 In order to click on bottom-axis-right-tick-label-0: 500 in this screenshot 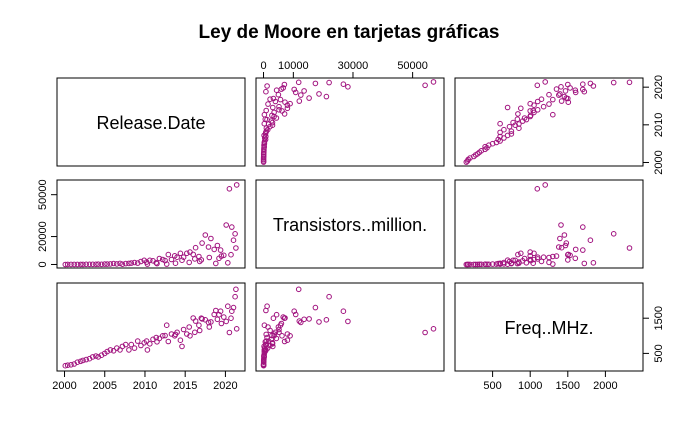, I will do `click(492, 386)`.